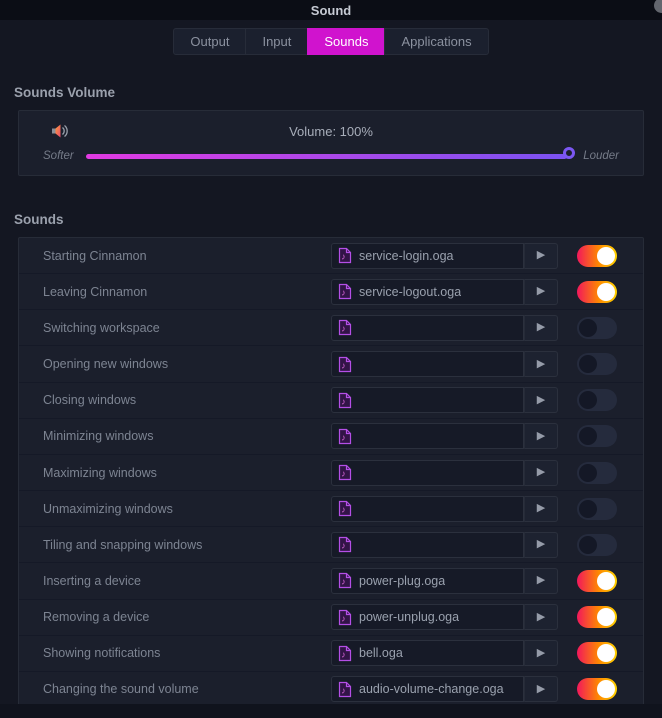  What do you see at coordinates (106, 364) in the screenshot?
I see `sound-row-label: Opening new windows` at bounding box center [106, 364].